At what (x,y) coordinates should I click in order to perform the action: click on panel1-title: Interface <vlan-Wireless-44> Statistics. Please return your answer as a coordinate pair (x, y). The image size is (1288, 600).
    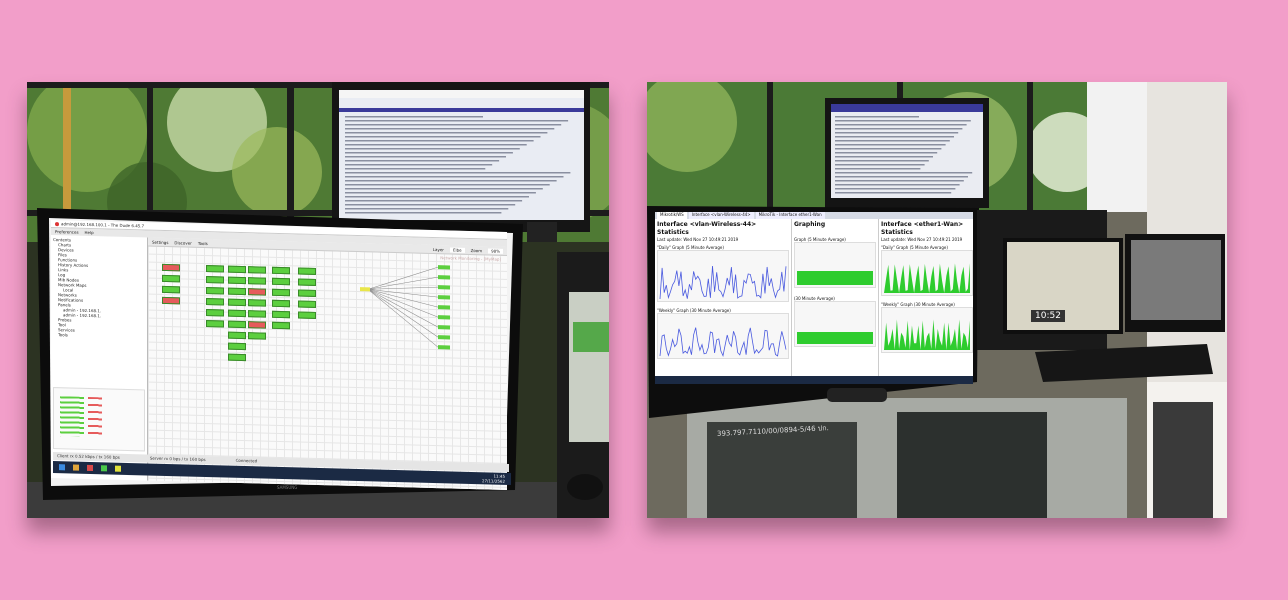
    Looking at the image, I should click on (707, 228).